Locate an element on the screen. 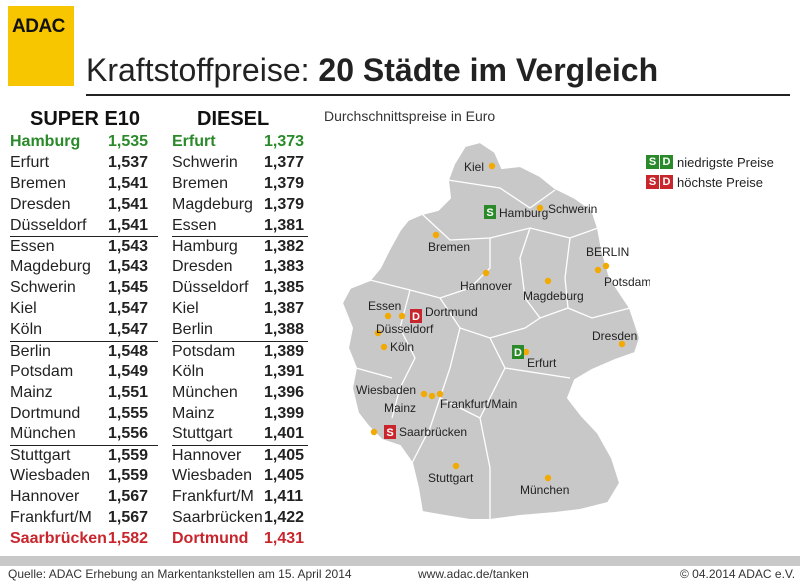 The image size is (800, 584). diesel-row: Essen 1,381 is located at coordinates (240, 226).